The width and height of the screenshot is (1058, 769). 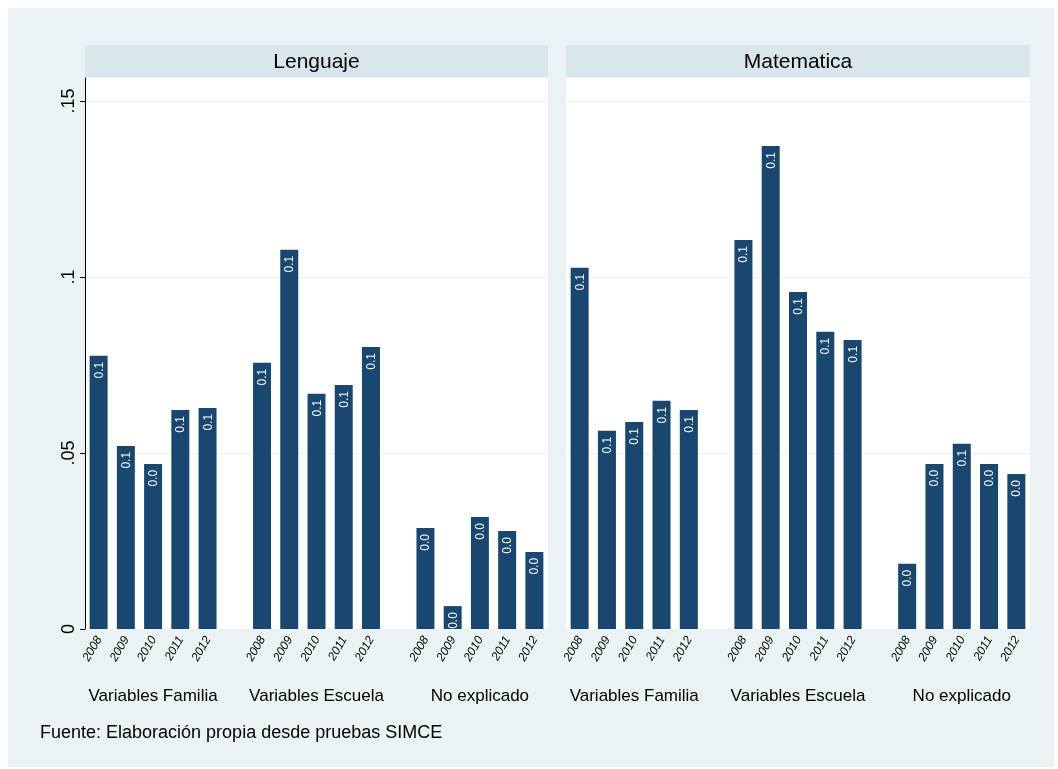 I want to click on chart-title: Matematica, so click(x=798, y=61).